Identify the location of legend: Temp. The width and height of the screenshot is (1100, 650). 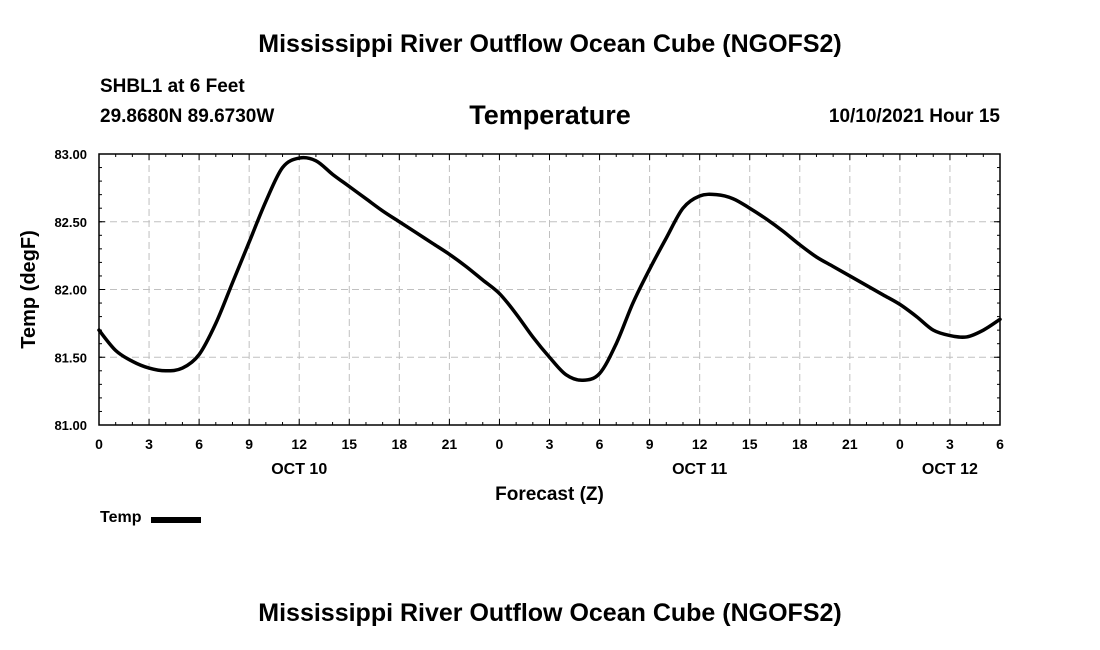
(151, 518).